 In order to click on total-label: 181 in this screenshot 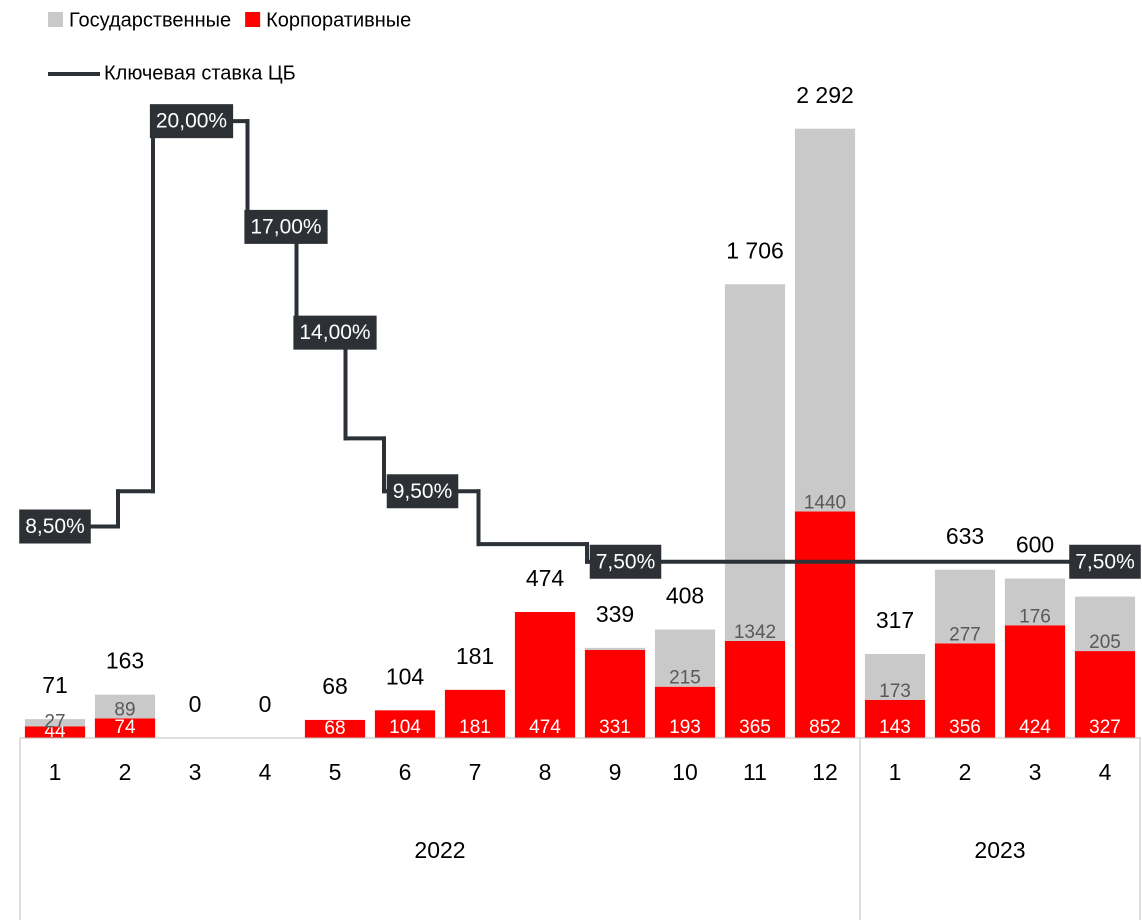, I will do `click(475, 656)`.